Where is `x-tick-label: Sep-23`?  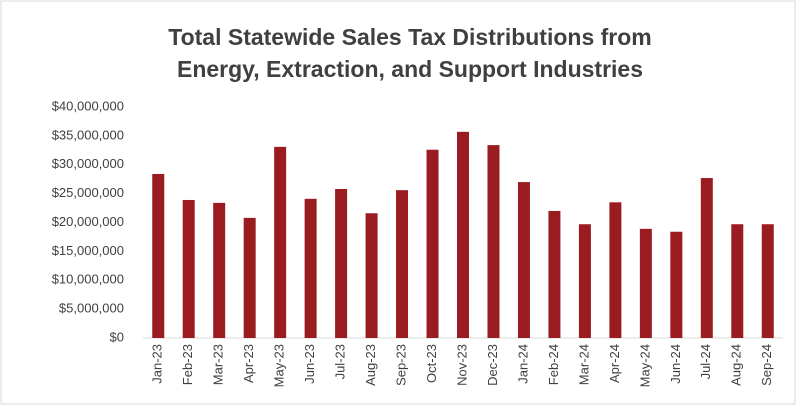 x-tick-label: Sep-23 is located at coordinates (400, 365).